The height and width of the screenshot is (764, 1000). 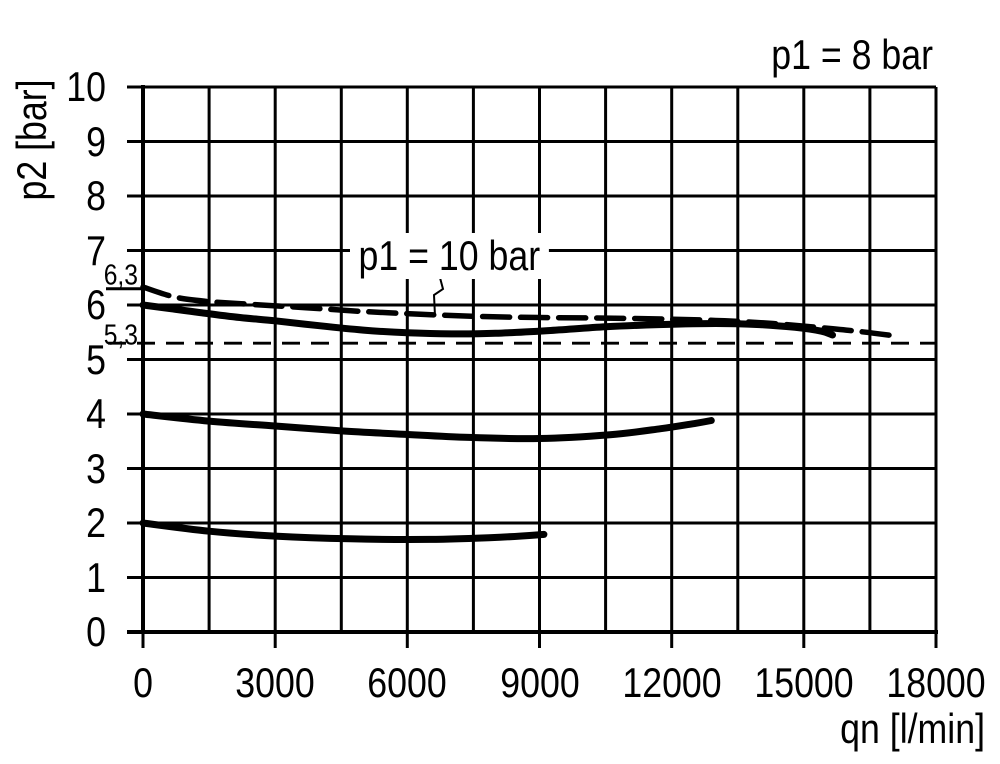 I want to click on ref-label-6-3: 6,3, so click(x=120, y=275).